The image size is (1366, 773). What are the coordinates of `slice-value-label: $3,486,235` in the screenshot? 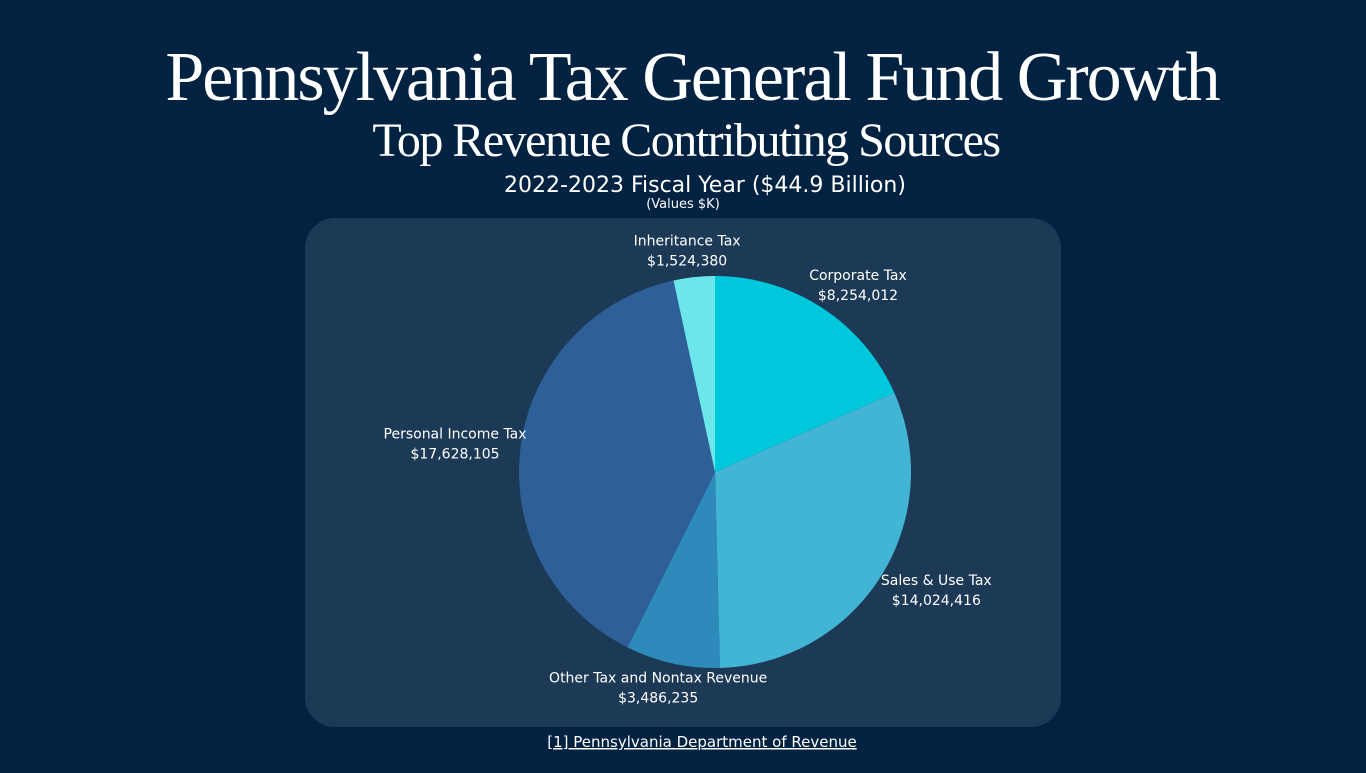 It's located at (658, 699).